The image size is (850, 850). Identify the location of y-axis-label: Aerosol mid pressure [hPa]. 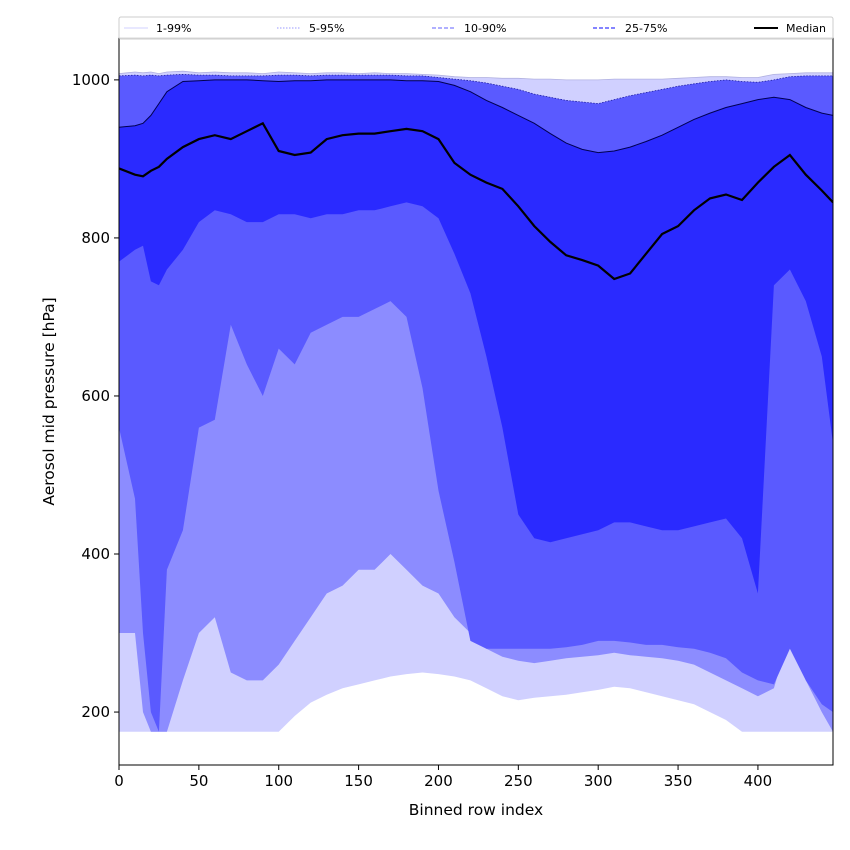
(49, 401).